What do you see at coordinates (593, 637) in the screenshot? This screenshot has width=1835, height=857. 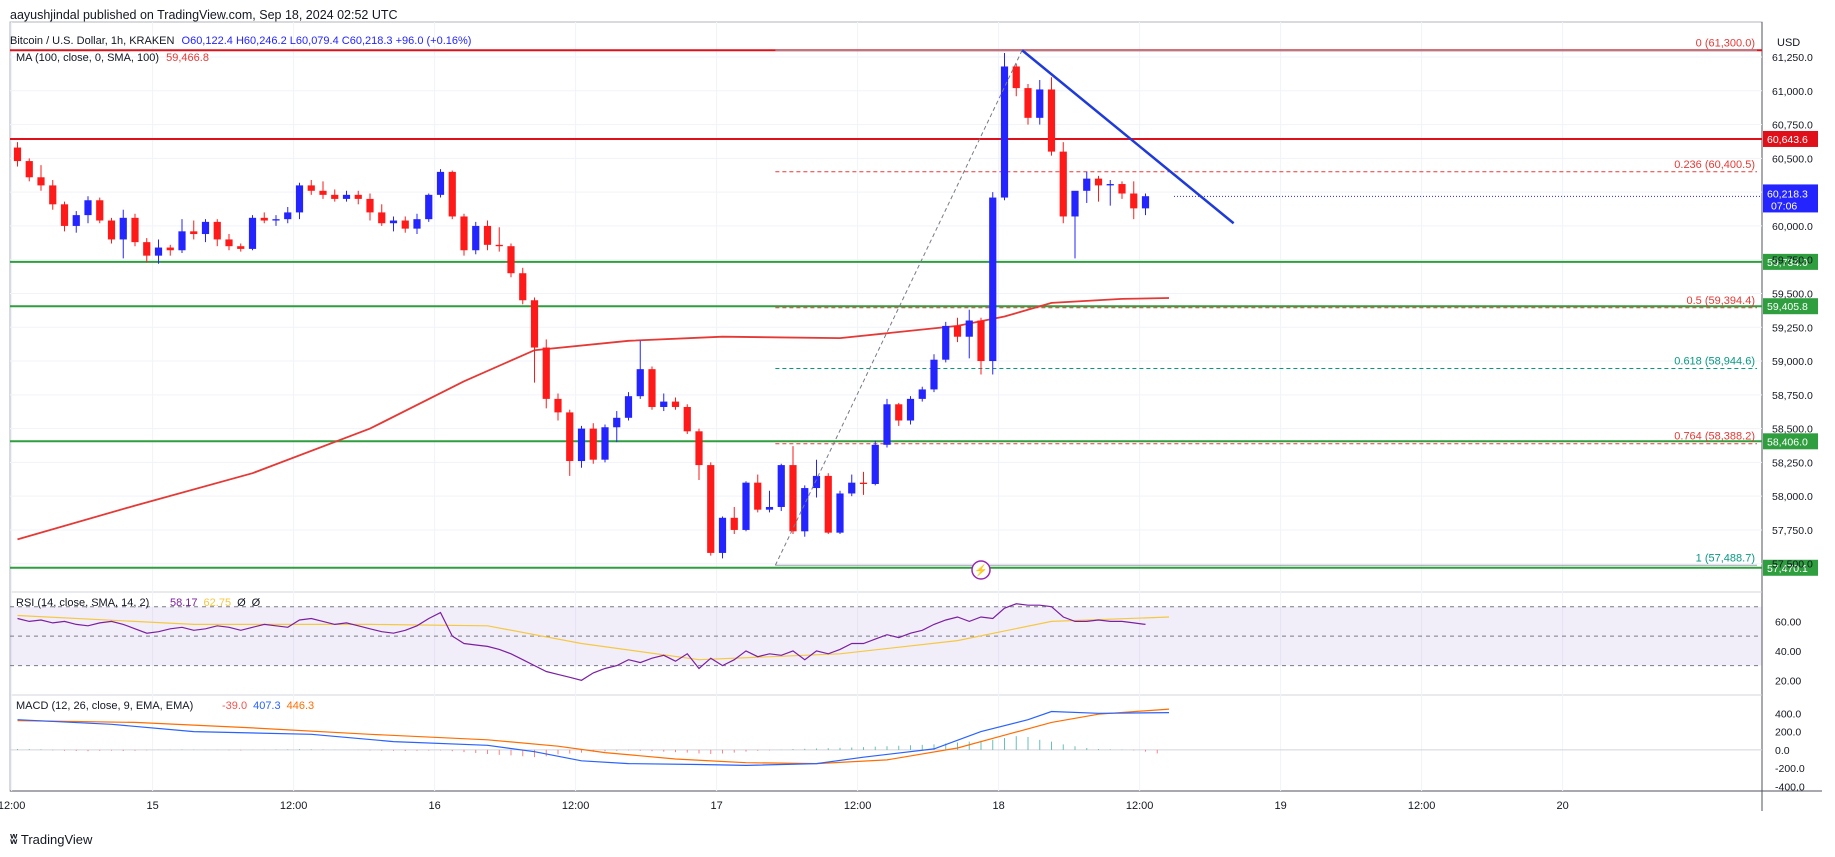 I see `rsi-ma-line` at bounding box center [593, 637].